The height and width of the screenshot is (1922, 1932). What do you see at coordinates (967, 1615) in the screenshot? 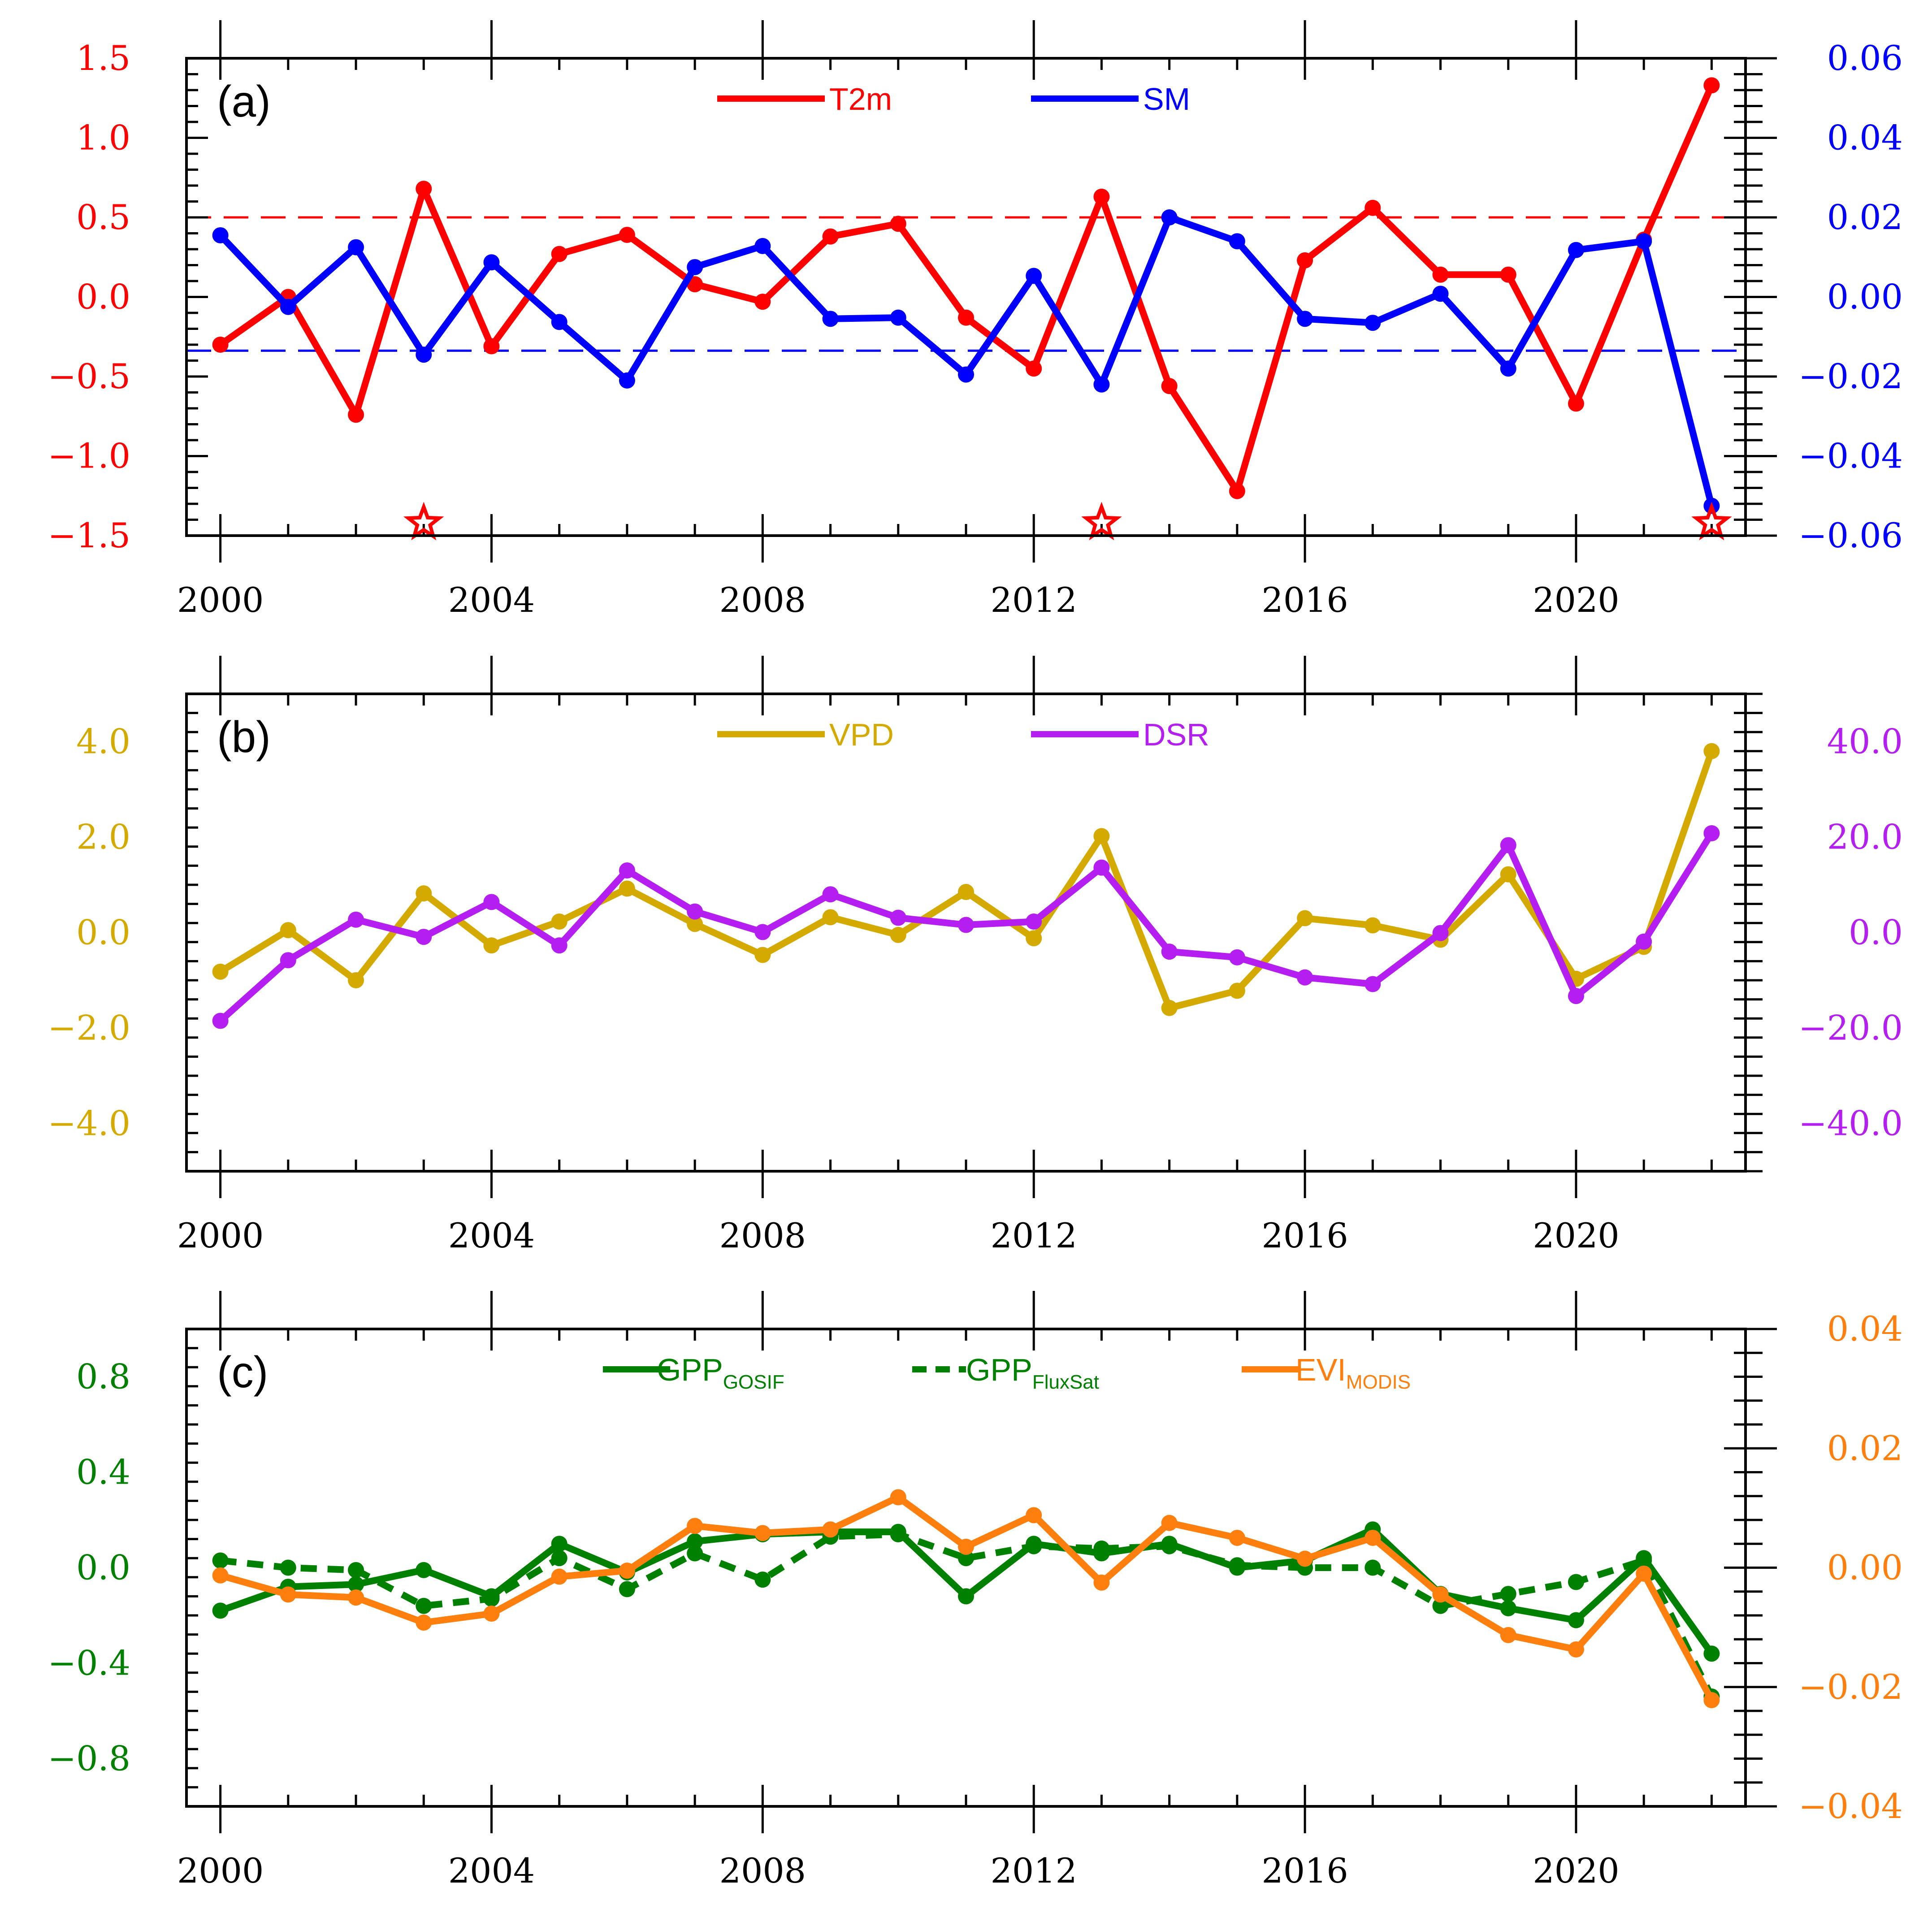
I see `series-line-gpp-fluxsat` at bounding box center [967, 1615].